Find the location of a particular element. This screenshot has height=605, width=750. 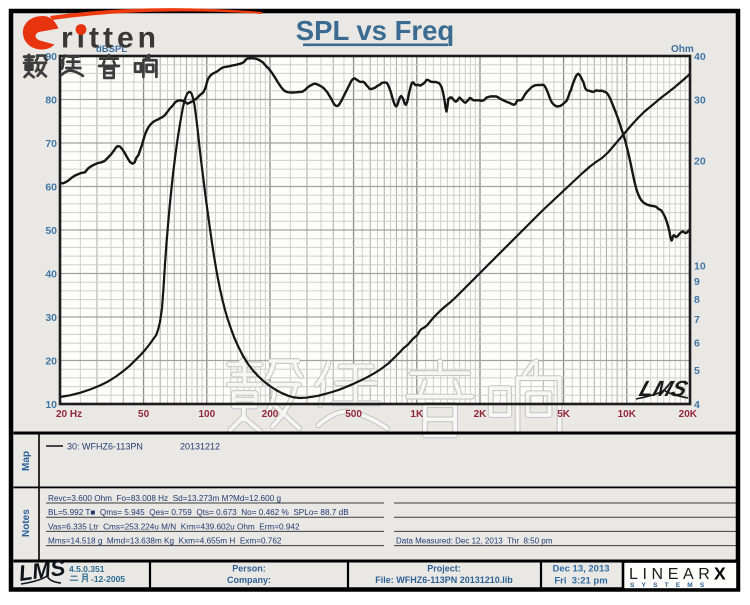

svg-text: 90 is located at coordinates (51, 57).